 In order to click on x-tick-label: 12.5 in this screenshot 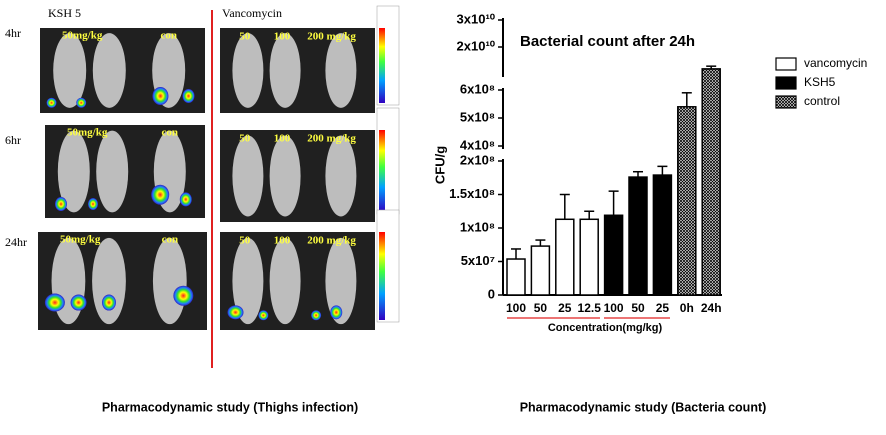, I will do `click(590, 308)`.